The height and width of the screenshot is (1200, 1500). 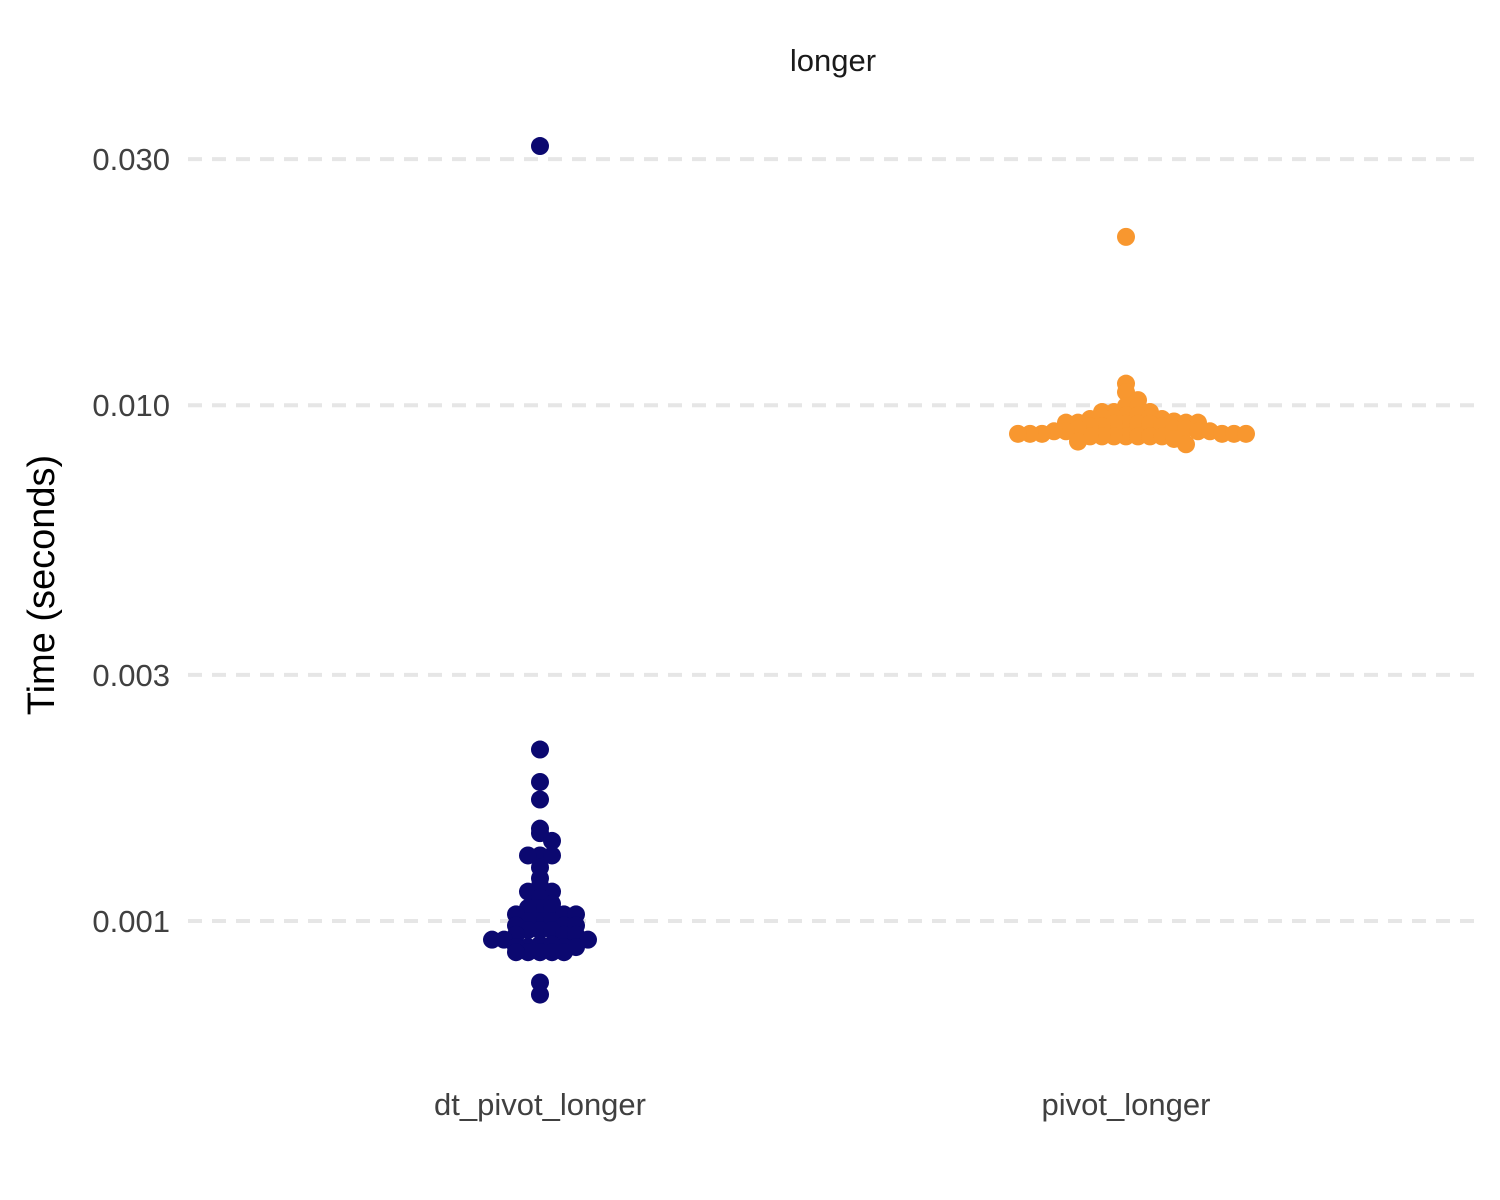 I want to click on y-tick-label: 0.003, so click(x=131, y=675).